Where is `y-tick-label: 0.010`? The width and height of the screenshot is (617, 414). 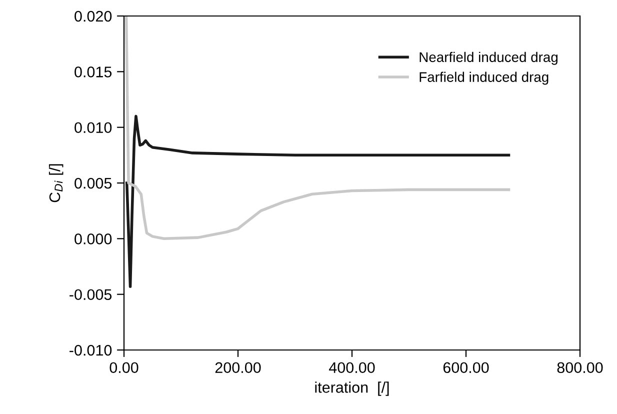
y-tick-label: 0.010 is located at coordinates (93, 128).